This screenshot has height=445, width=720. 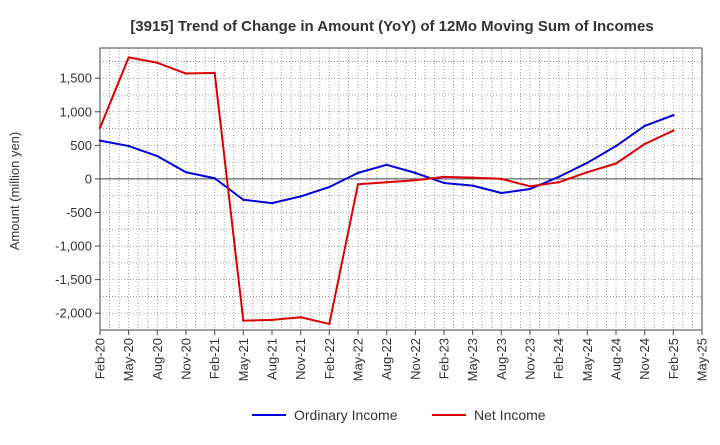 What do you see at coordinates (530, 359) in the screenshot?
I see `x-tick-label: Nov-23` at bounding box center [530, 359].